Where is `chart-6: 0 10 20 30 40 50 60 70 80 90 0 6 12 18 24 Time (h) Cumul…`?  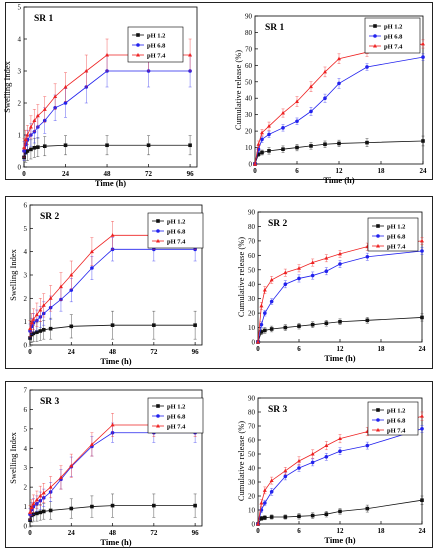
chart-6: 0 10 20 30 40 50 60 70 80 90 0 6 12 18 24 Time (h) Cumul… is located at coordinates (331, 470).